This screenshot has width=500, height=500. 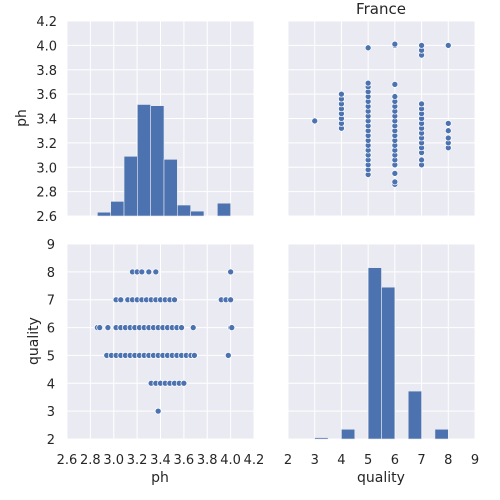 What do you see at coordinates (67, 460) in the screenshot?
I see `x-tick-label-ph: 2.6` at bounding box center [67, 460].